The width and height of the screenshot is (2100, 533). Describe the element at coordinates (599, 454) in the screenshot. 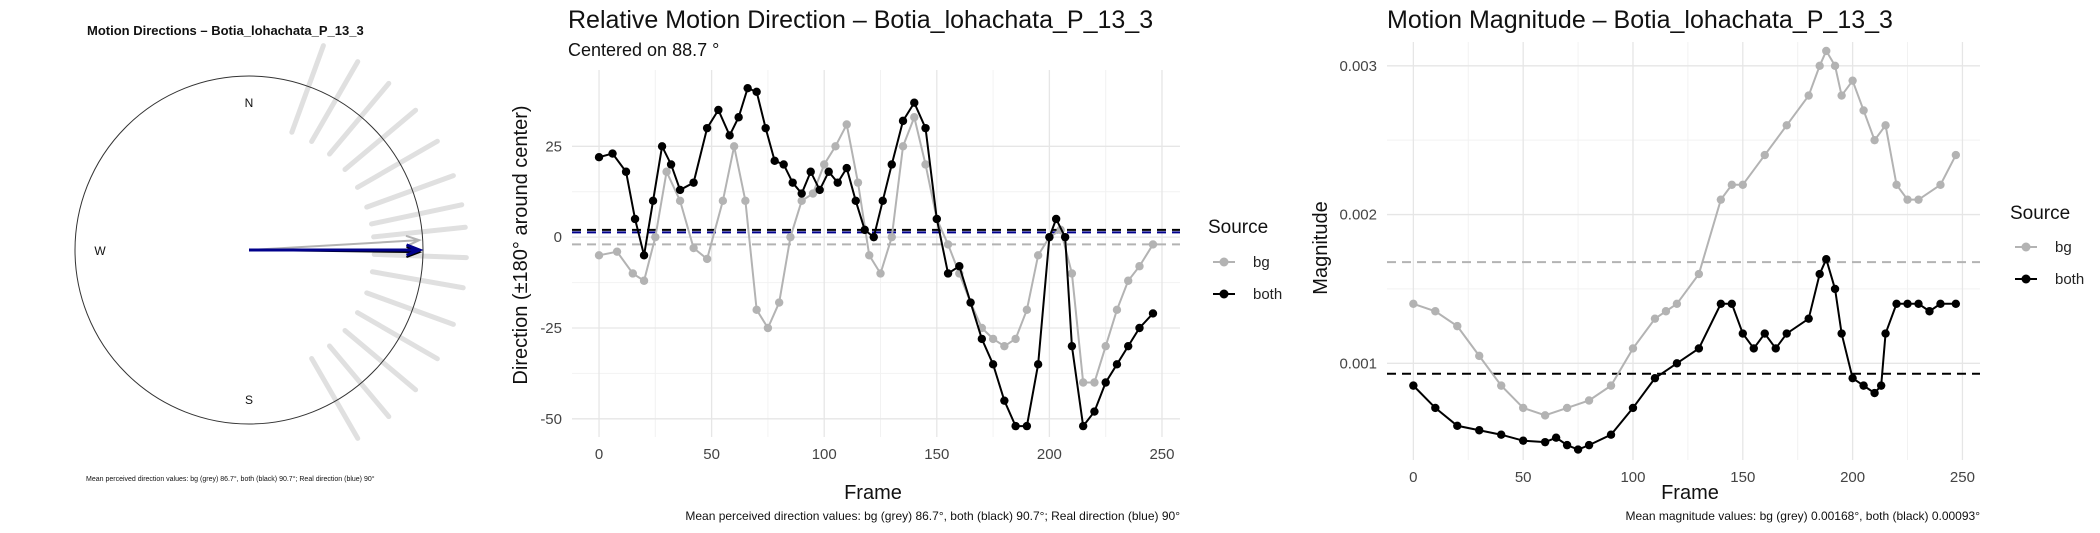

I see `x-tick-label: 0` at that location.